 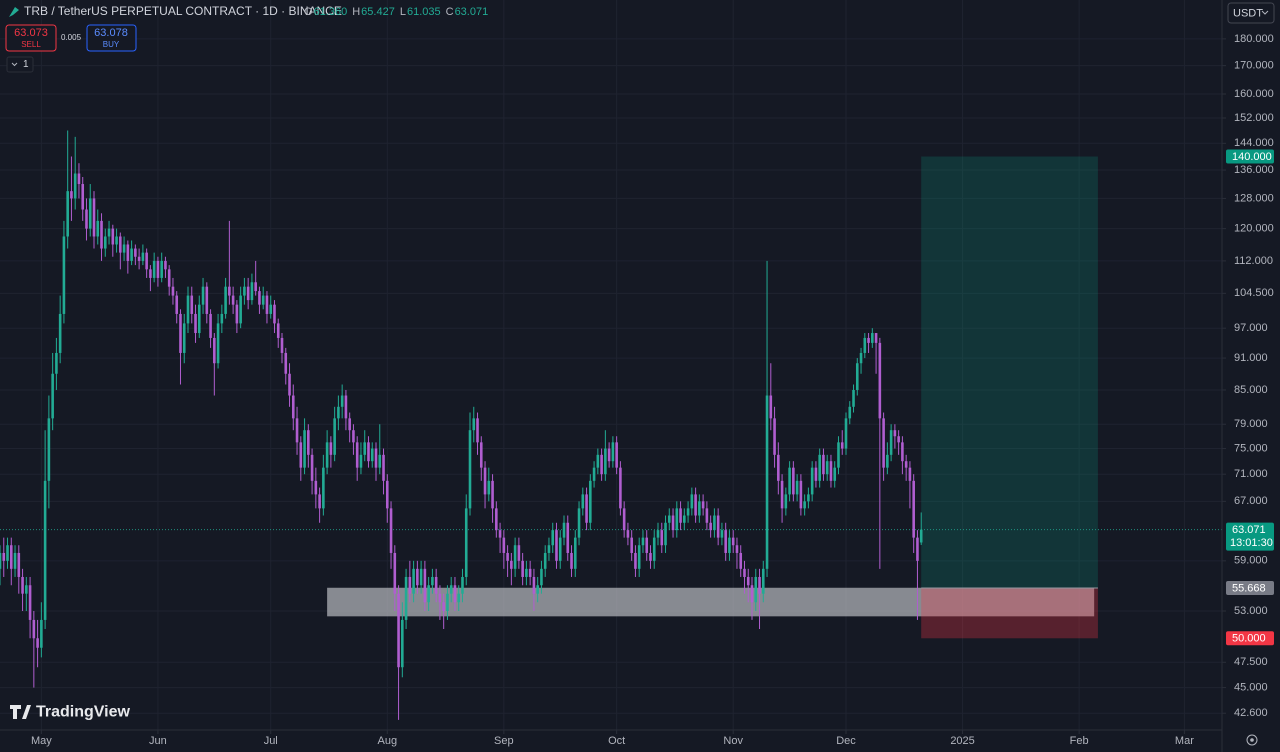 I want to click on currency-box, so click(x=1251, y=13).